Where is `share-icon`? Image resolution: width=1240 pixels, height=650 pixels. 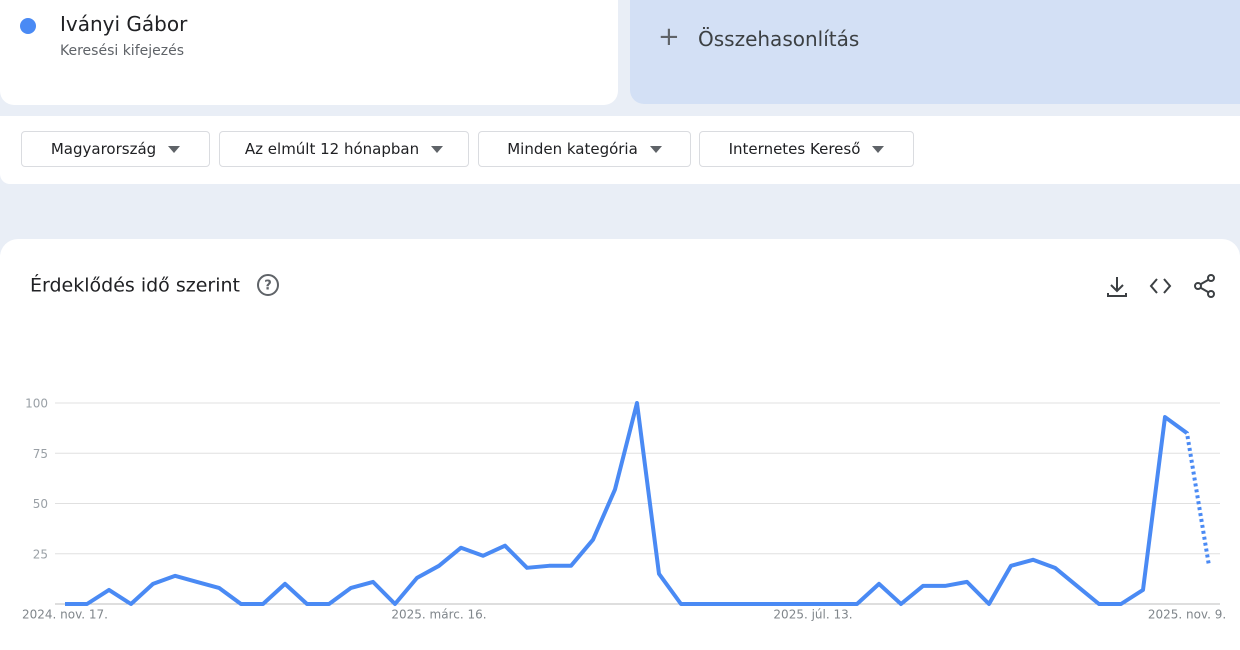 share-icon is located at coordinates (1204, 286).